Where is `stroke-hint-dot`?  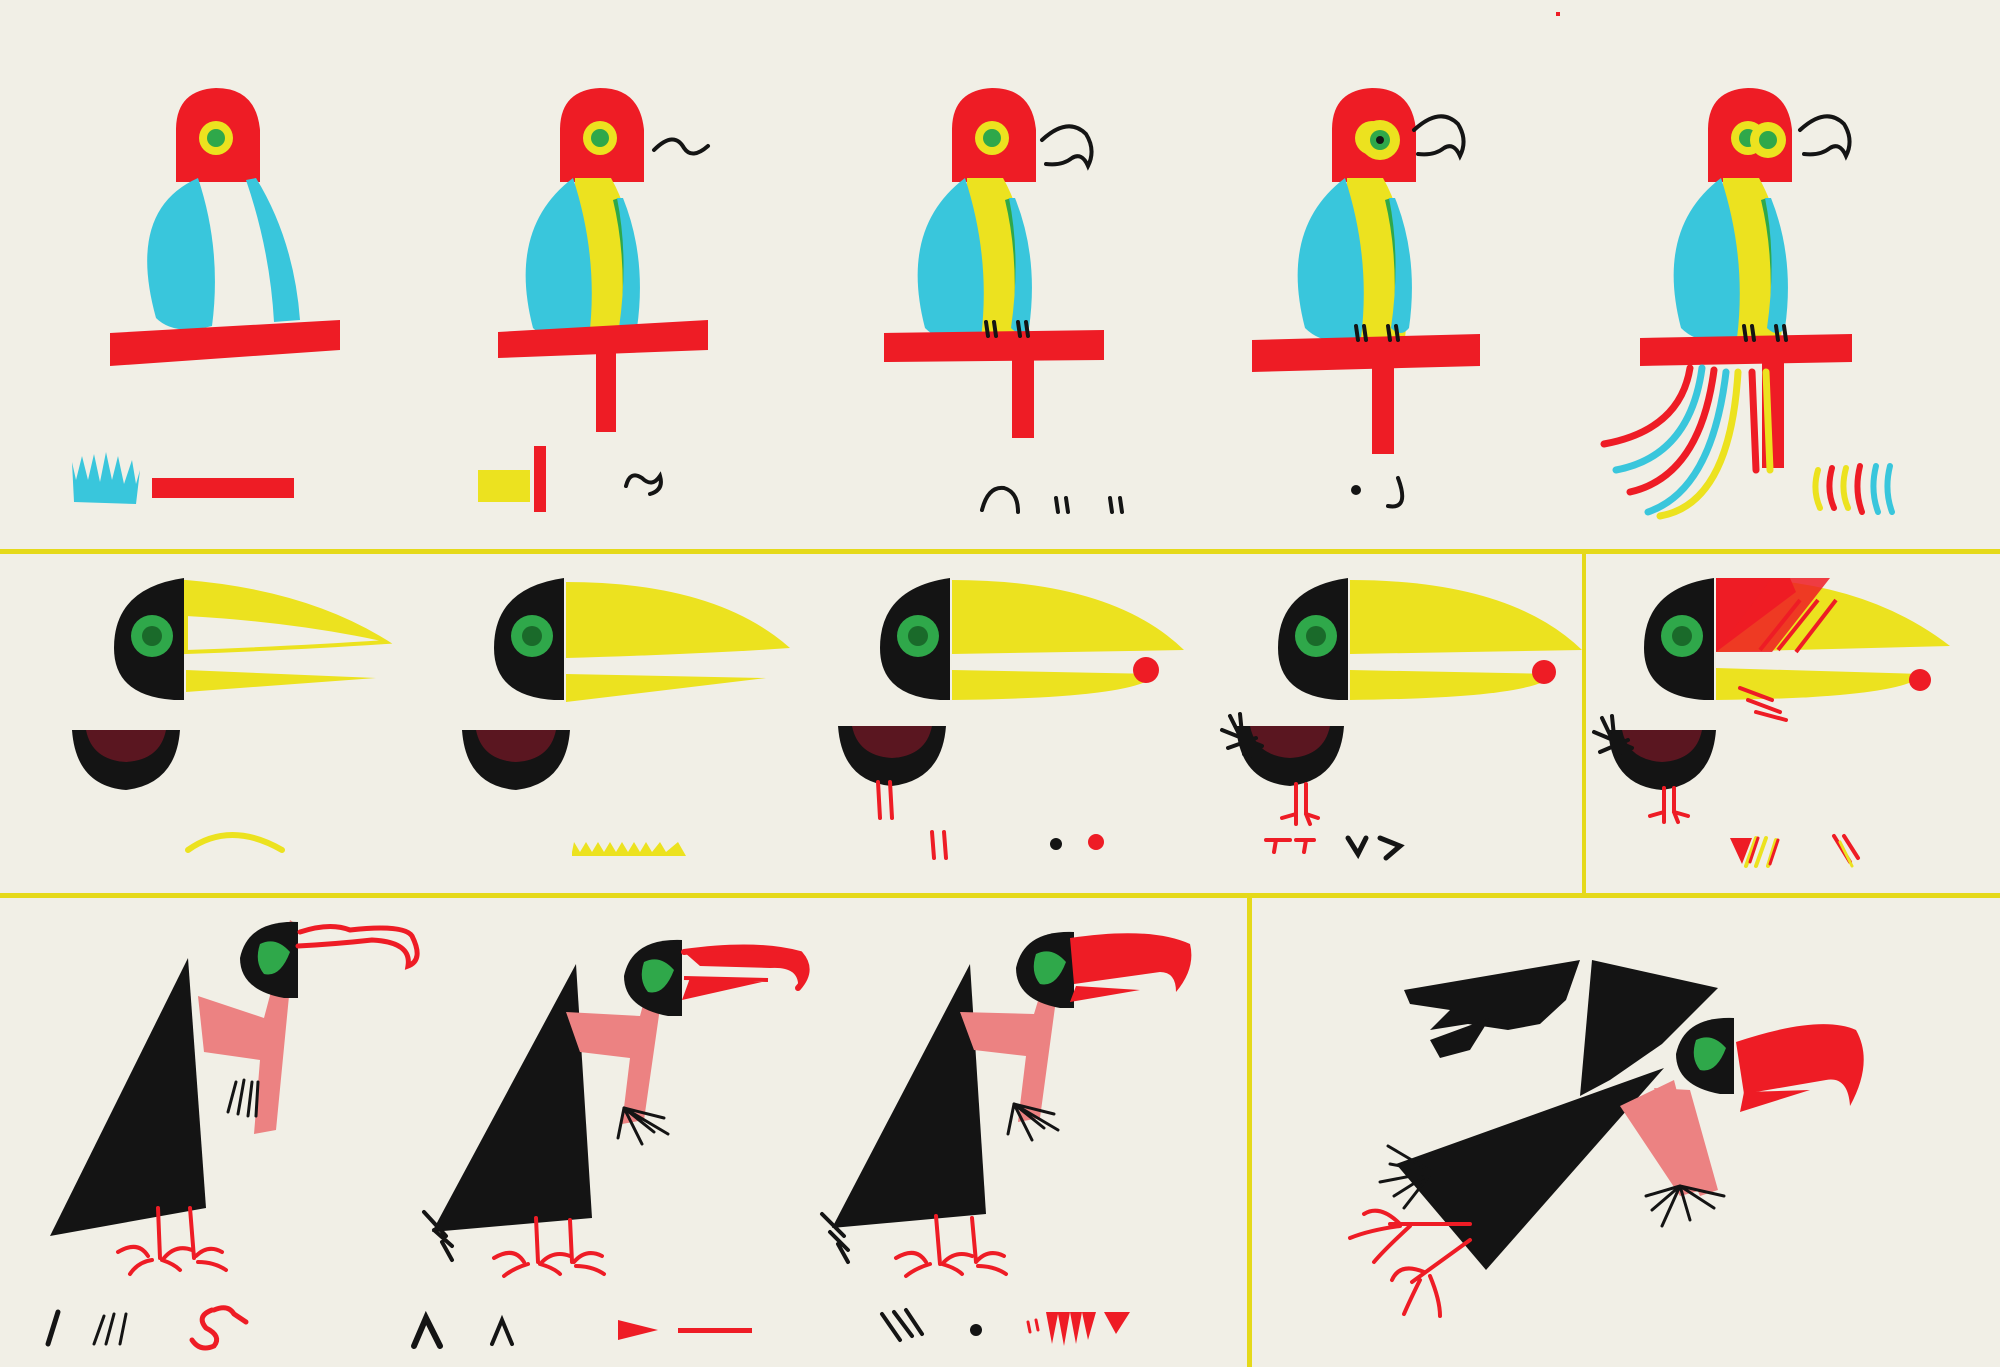 stroke-hint-dot is located at coordinates (1356, 490).